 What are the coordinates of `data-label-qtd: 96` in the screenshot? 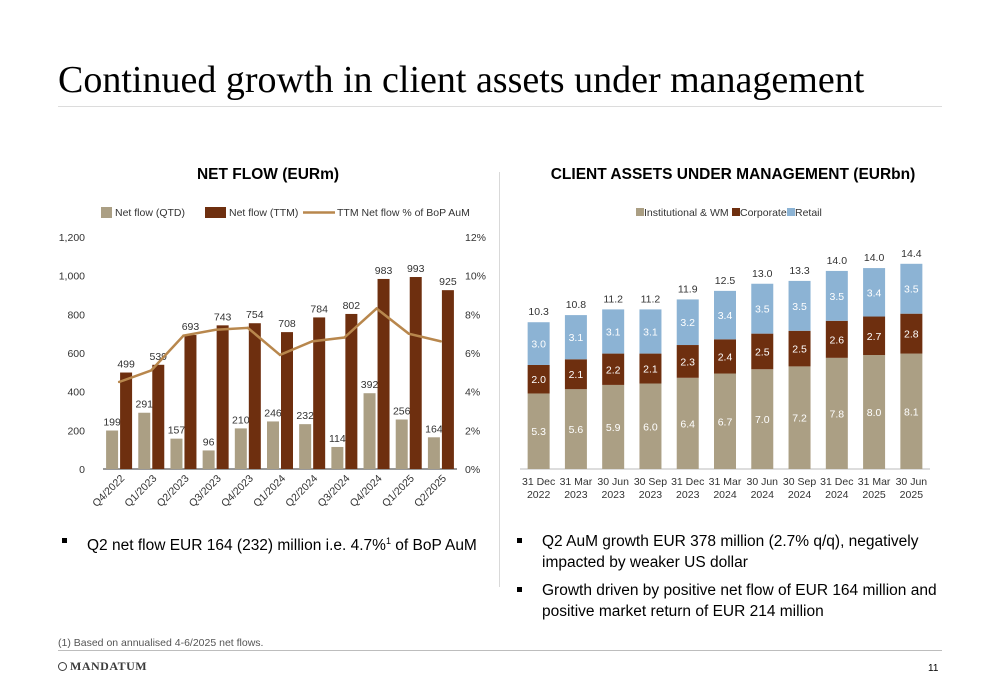 It's located at (209, 442).